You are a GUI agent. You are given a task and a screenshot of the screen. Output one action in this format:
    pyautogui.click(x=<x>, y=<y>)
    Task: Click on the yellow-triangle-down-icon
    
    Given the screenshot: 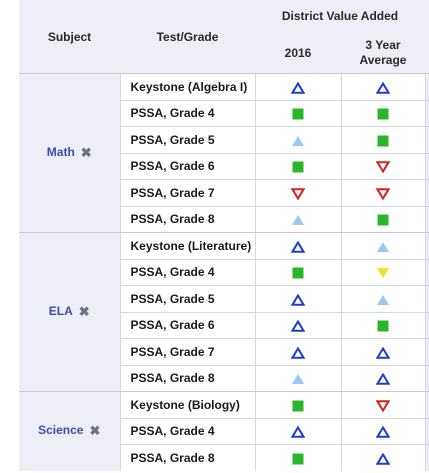 What is the action you would take?
    pyautogui.click(x=383, y=273)
    